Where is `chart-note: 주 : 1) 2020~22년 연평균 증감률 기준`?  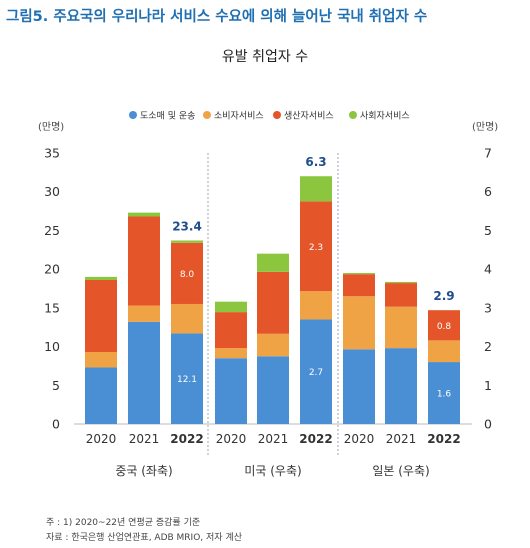 chart-note: 주 : 1) 2020~22년 연평균 증감률 기준 is located at coordinates (123, 523).